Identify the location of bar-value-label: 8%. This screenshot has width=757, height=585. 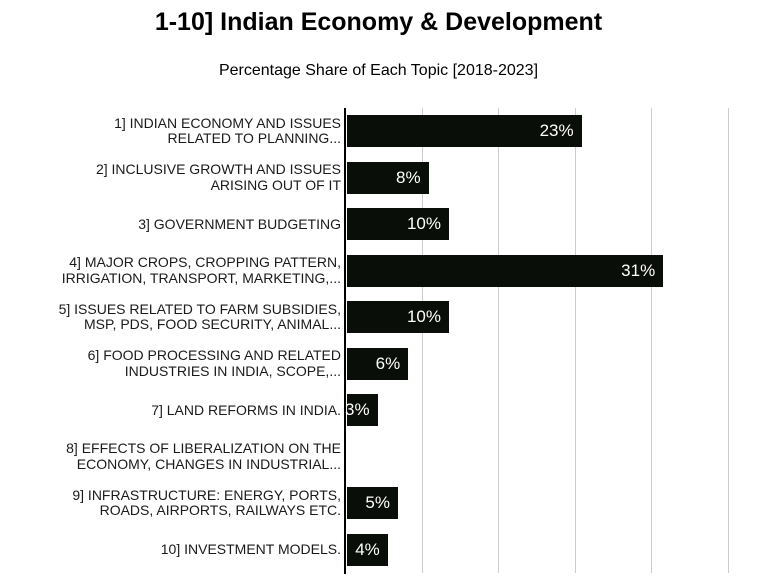
(408, 177).